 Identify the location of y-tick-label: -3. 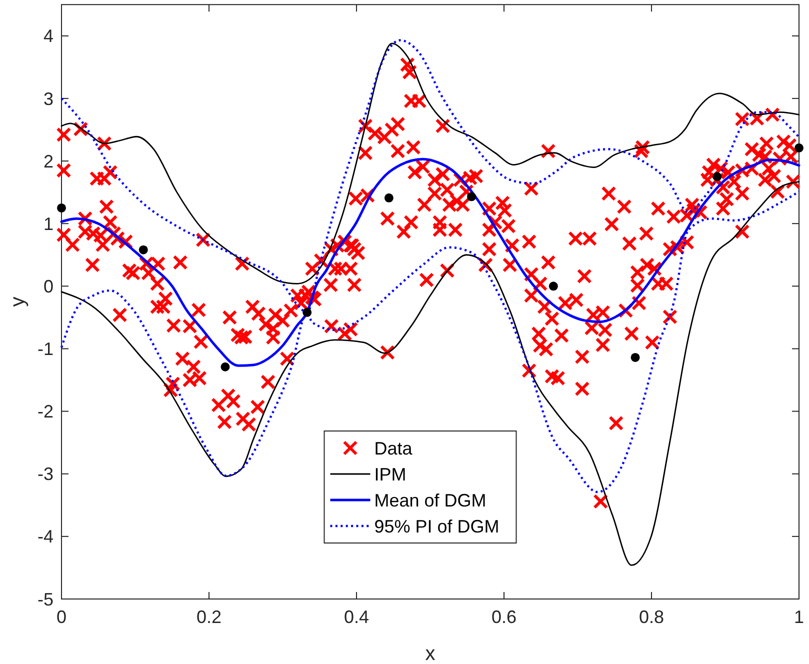
(45, 474).